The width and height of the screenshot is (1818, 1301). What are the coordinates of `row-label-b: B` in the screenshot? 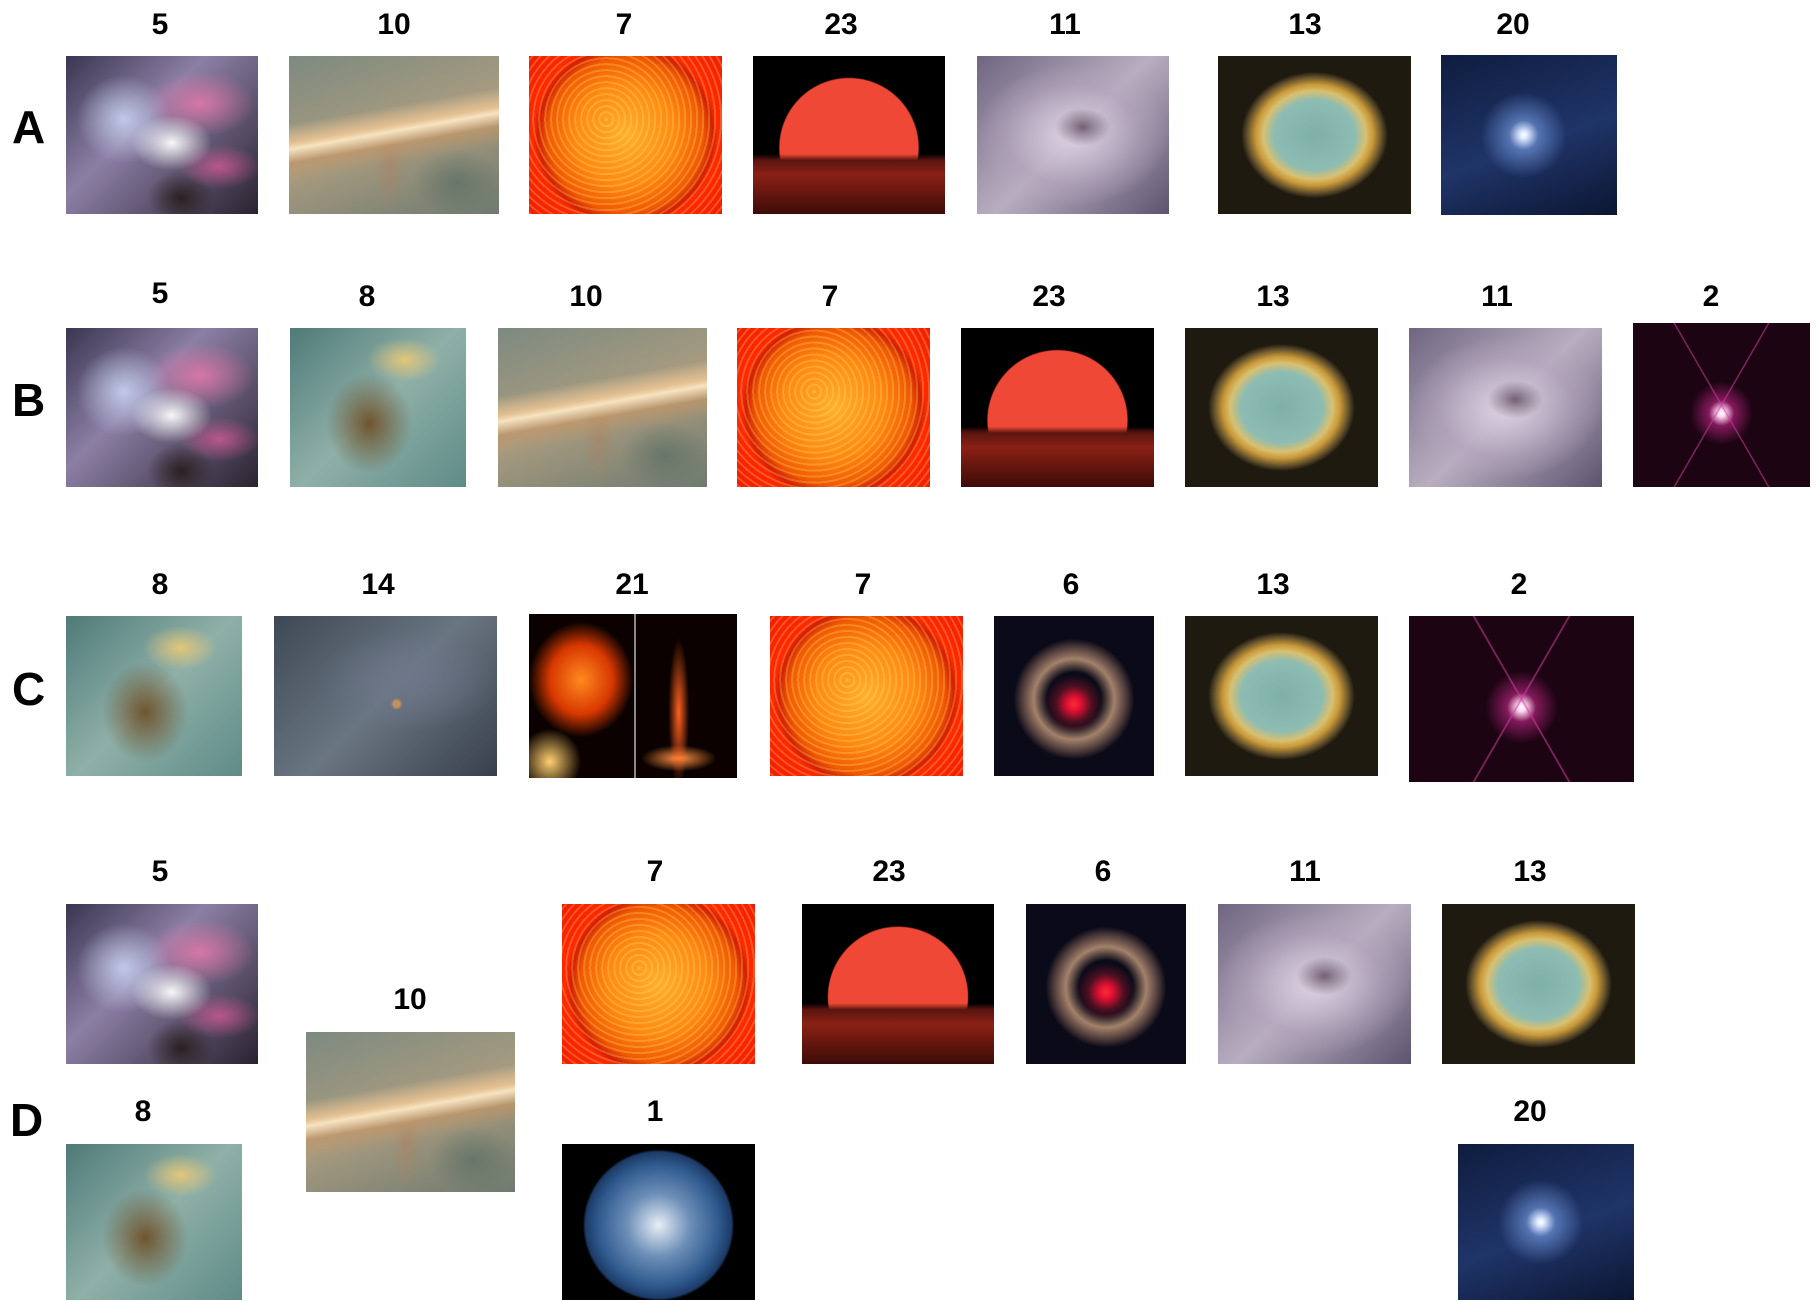 It's located at (29, 400).